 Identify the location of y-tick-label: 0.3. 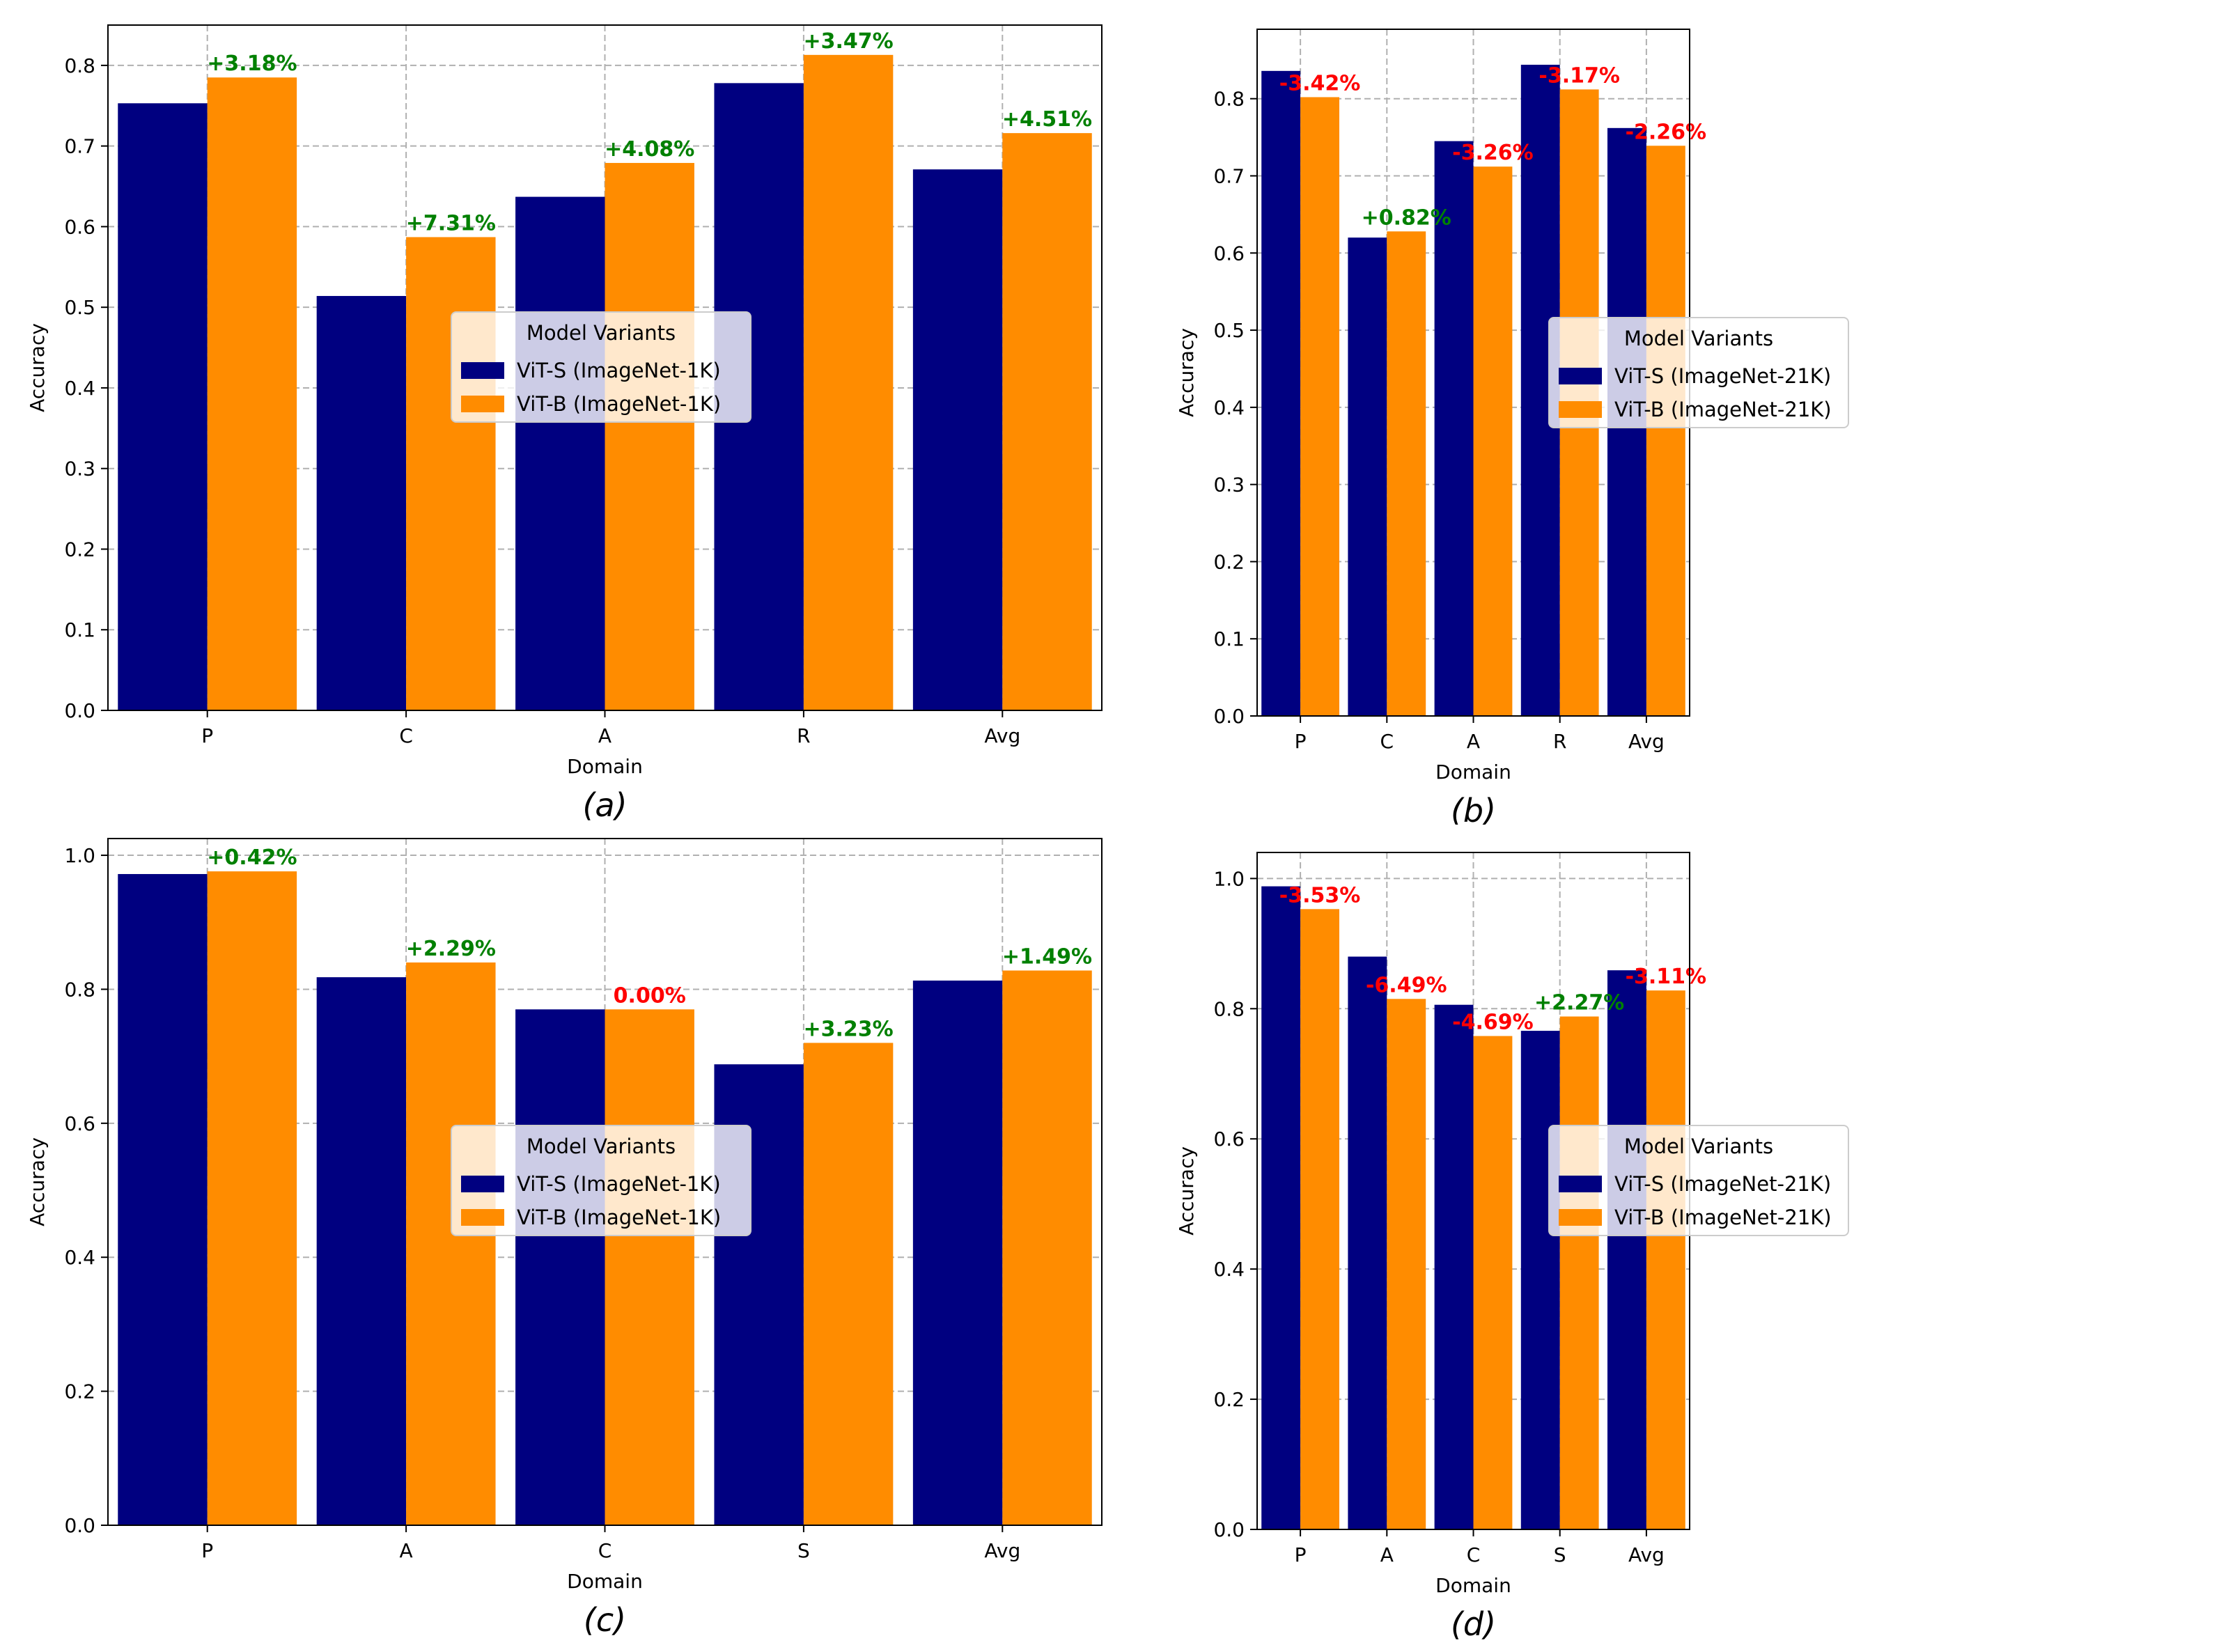
(79, 469).